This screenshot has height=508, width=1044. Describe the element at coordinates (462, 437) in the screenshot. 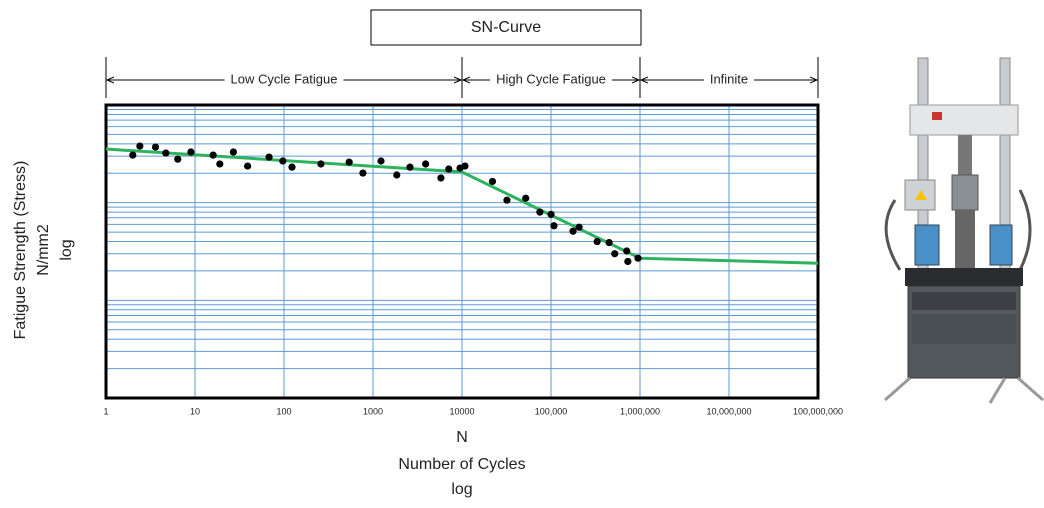

I see `x-label-line: N` at that location.